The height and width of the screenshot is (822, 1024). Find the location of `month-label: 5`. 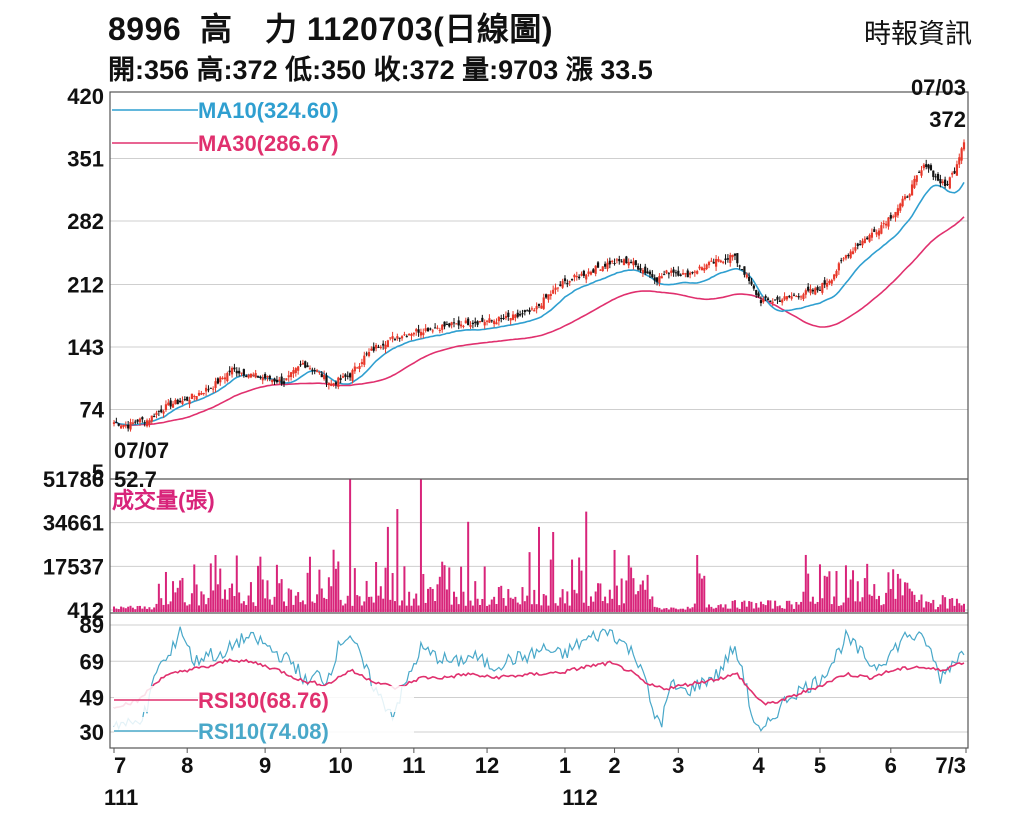

month-label: 5 is located at coordinates (820, 765).